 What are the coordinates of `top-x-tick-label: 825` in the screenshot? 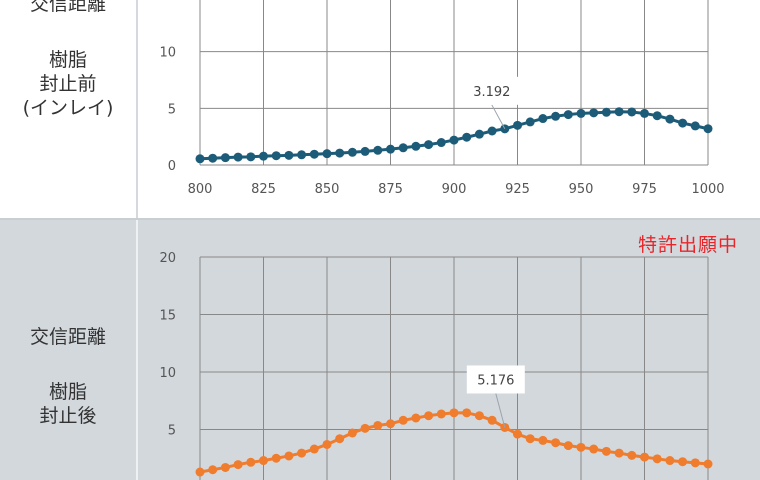 It's located at (263, 189).